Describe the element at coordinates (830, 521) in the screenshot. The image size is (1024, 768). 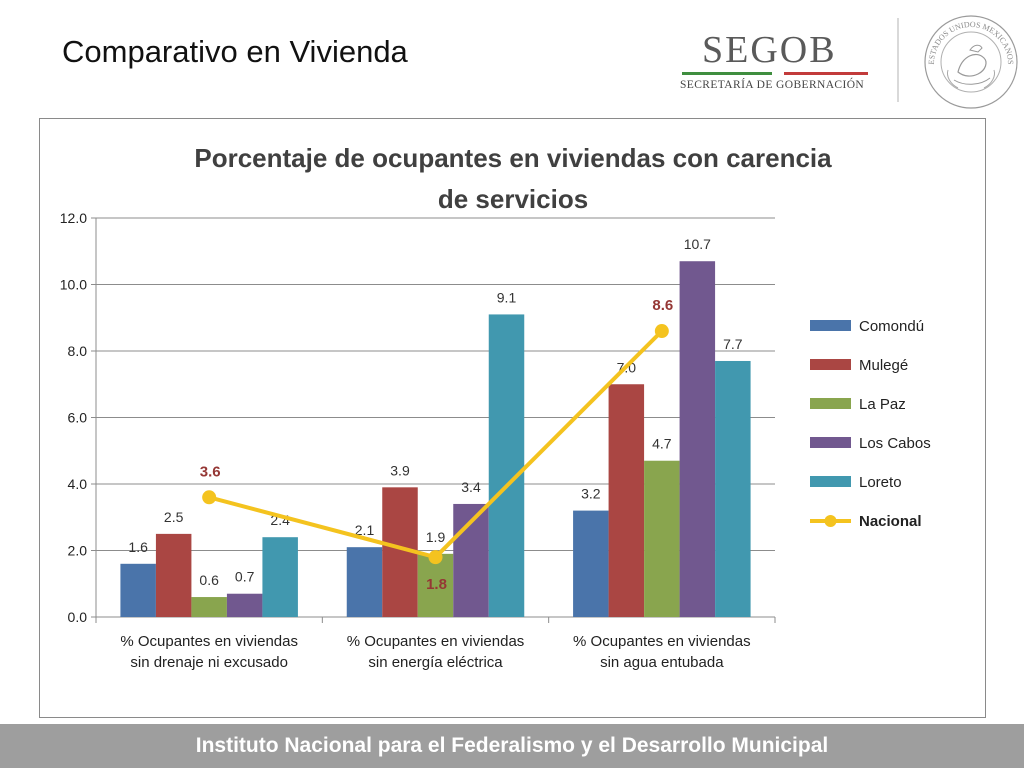
I see `legend-marker-Nacional` at that location.